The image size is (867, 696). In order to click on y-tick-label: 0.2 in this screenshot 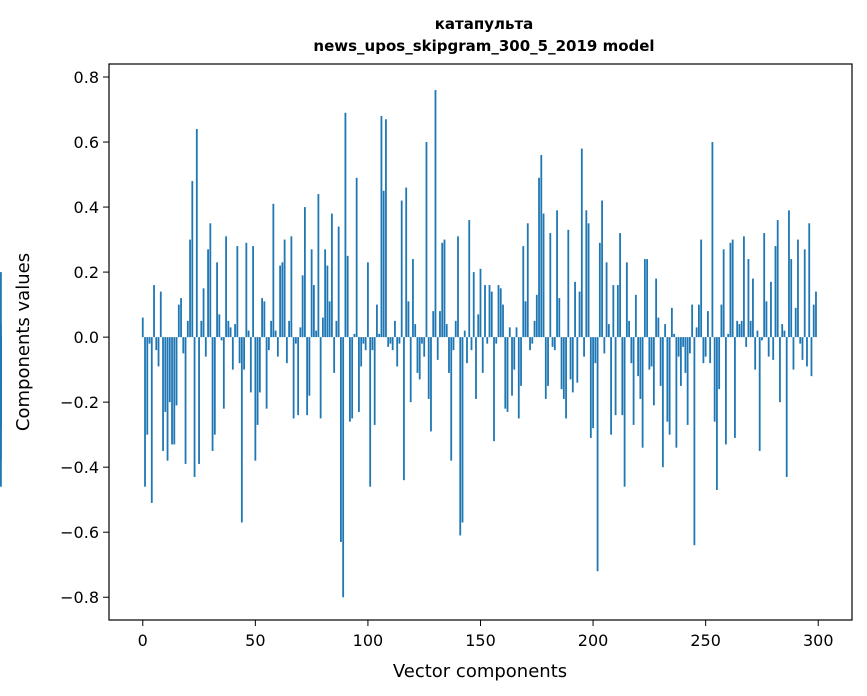, I will do `click(86, 272)`.